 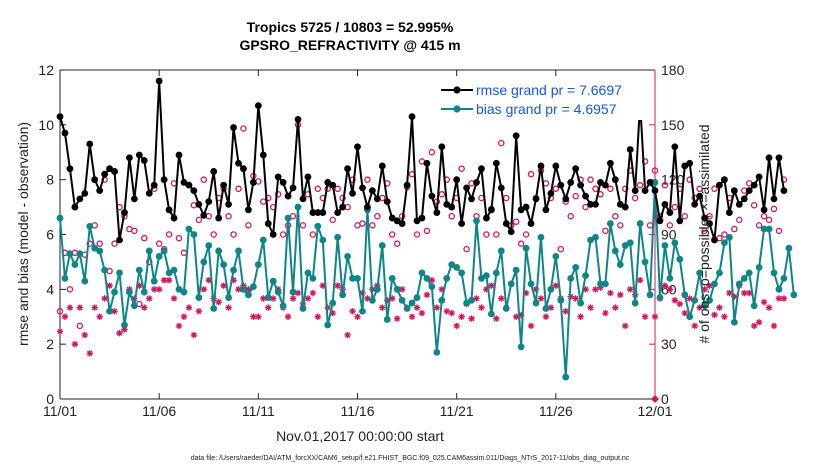 I want to click on y-right-tick-label: 30, so click(x=669, y=344).